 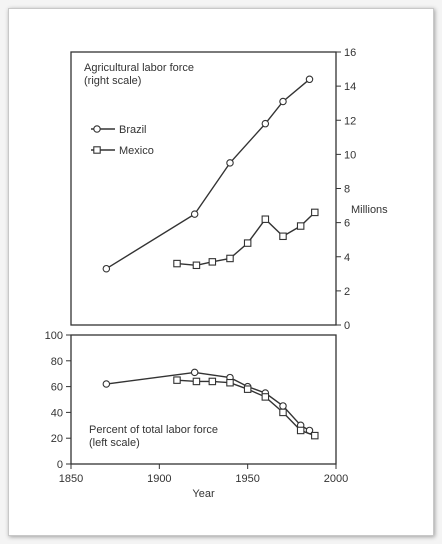 What do you see at coordinates (247, 479) in the screenshot?
I see `x-tick-label: 1950` at bounding box center [247, 479].